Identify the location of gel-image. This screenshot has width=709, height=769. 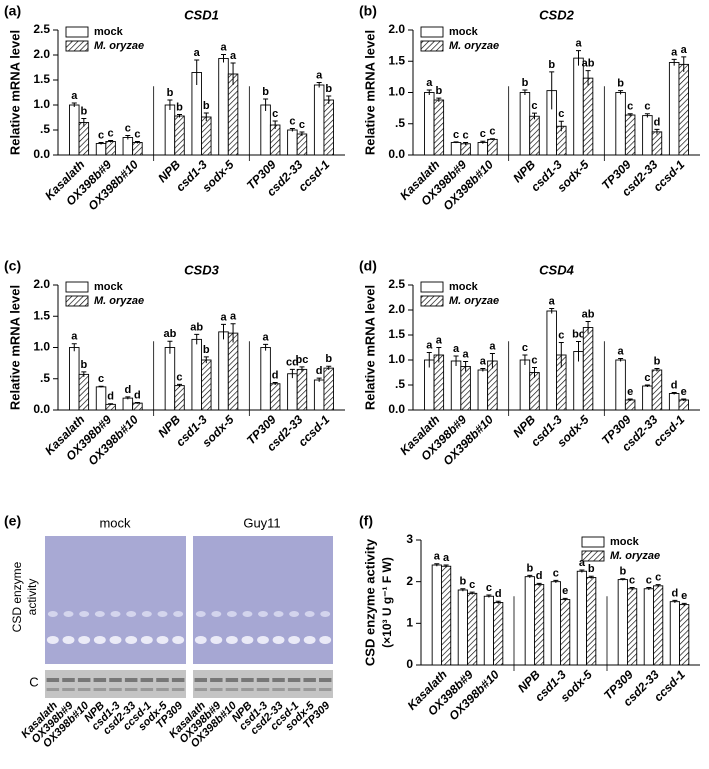
(263, 600).